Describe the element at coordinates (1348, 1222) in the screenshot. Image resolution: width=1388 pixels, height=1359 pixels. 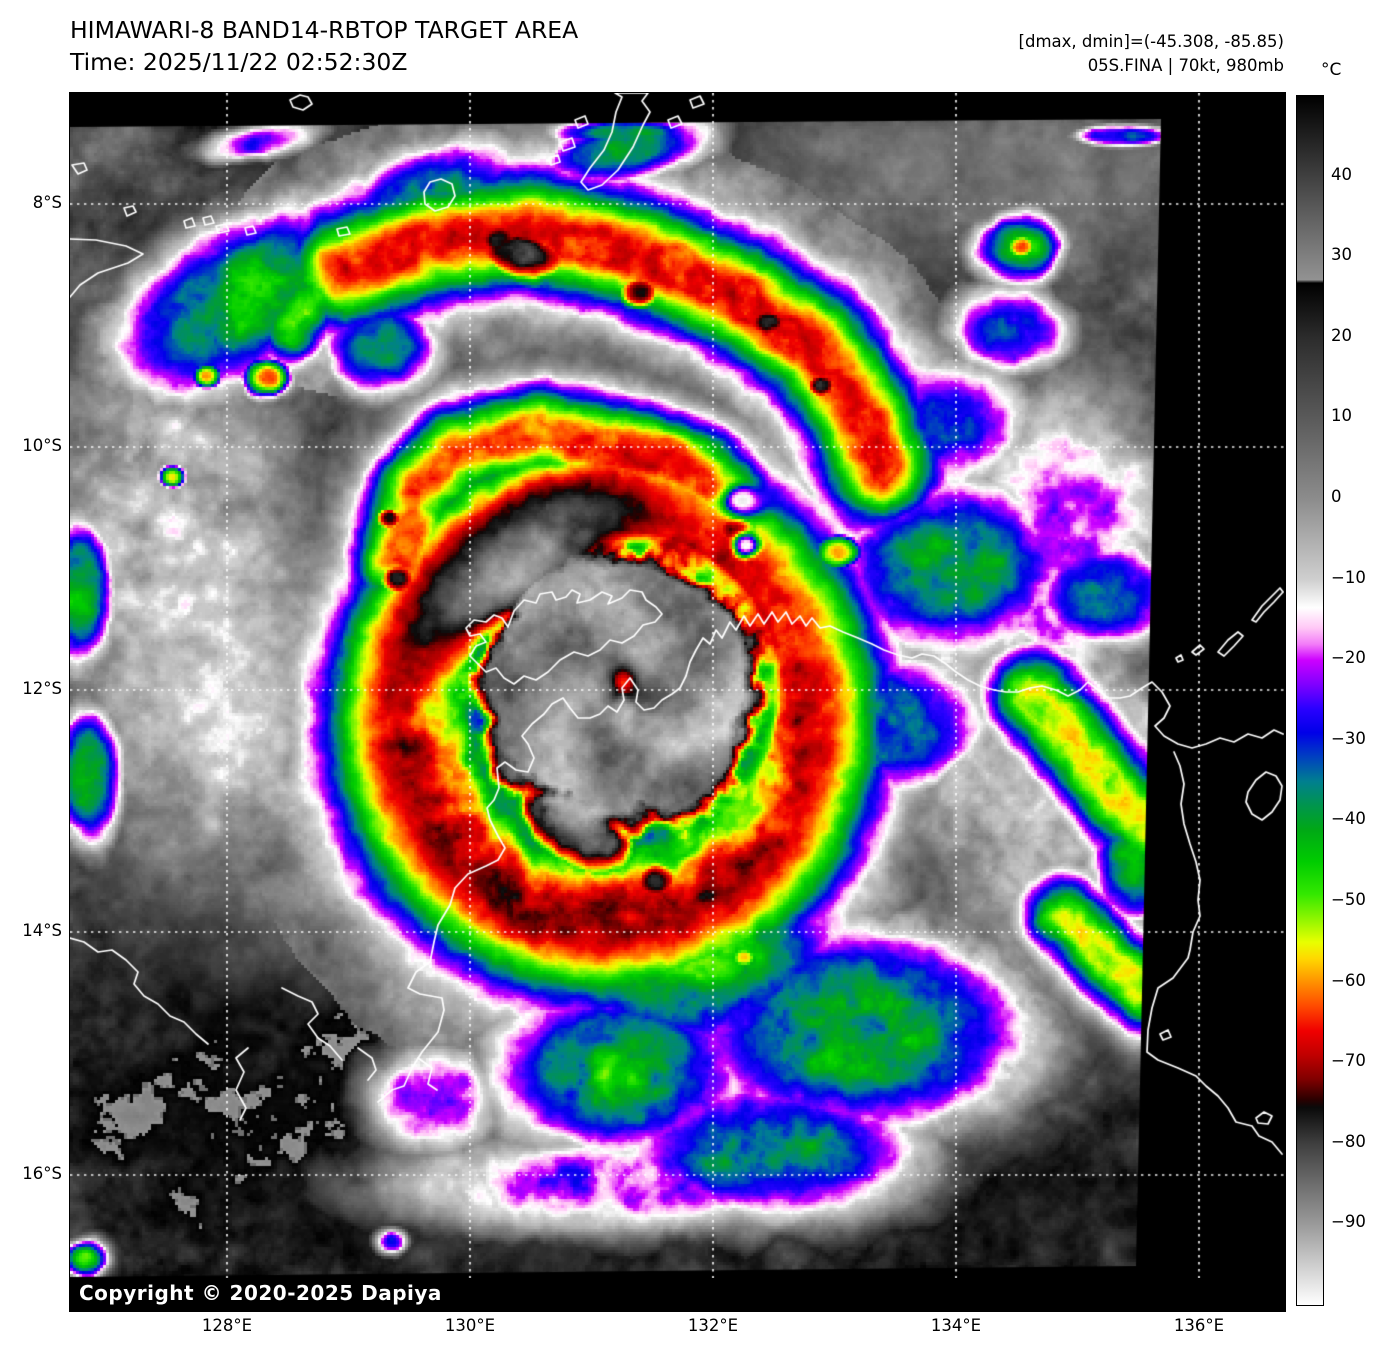
I see `colorbar-tick-label: −90` at that location.